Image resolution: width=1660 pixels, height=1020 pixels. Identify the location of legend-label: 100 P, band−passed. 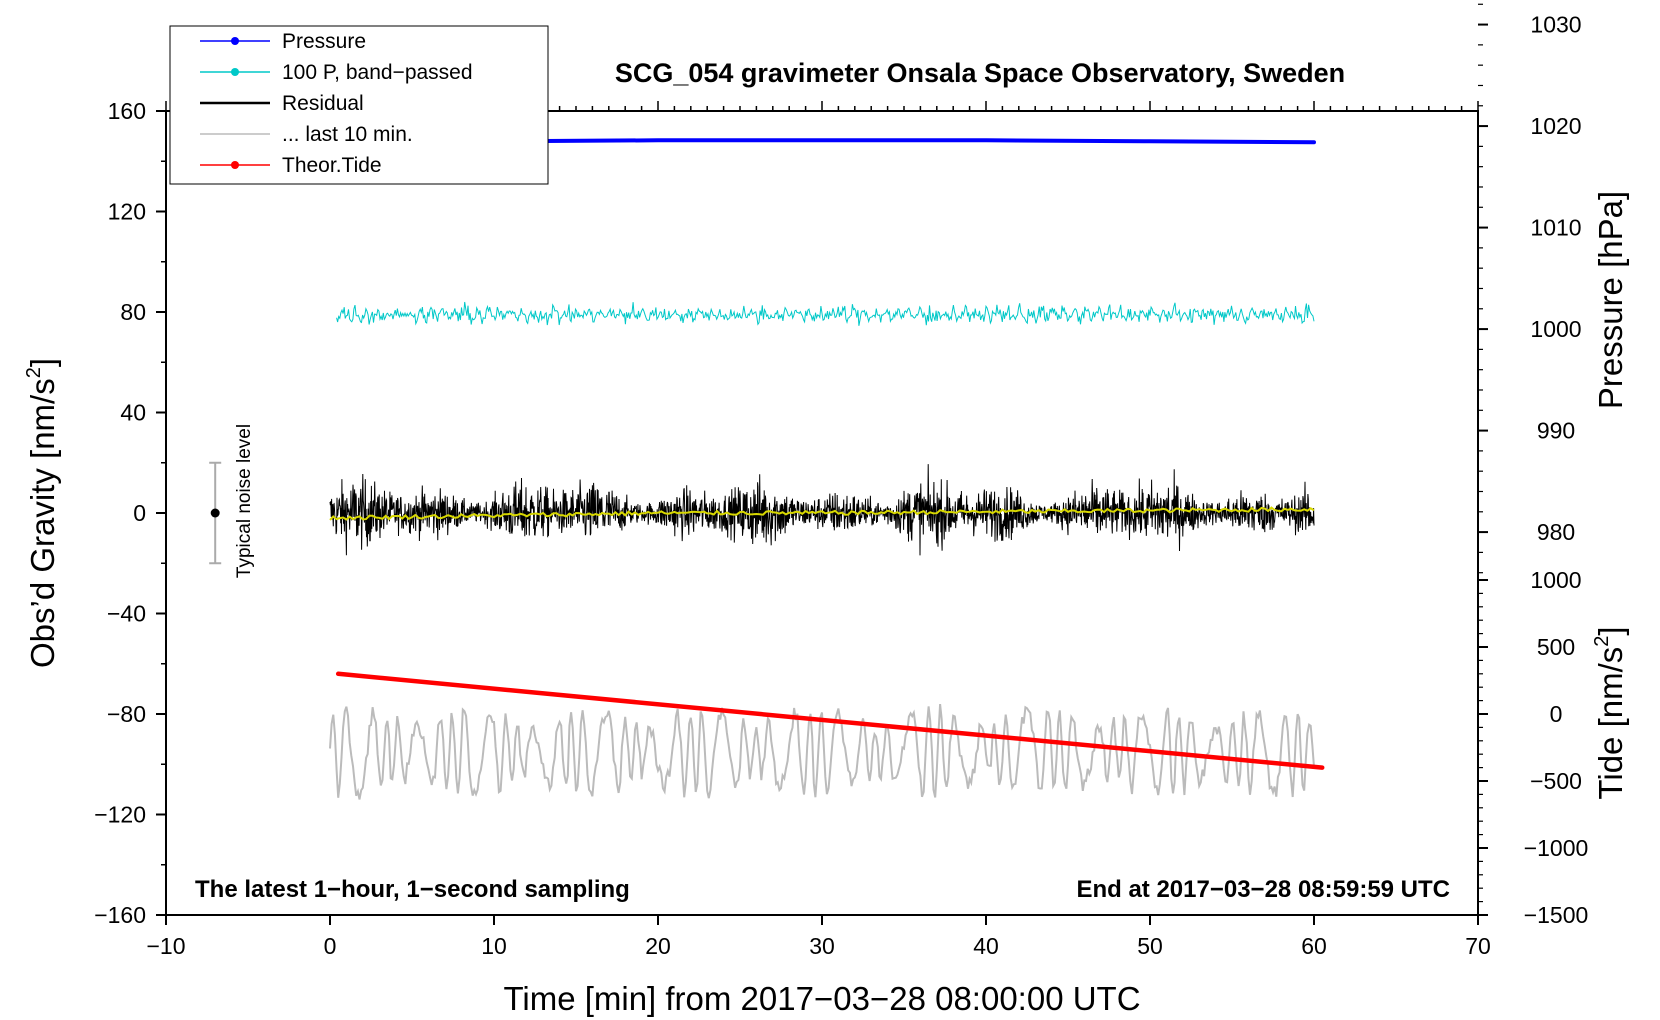
(377, 72).